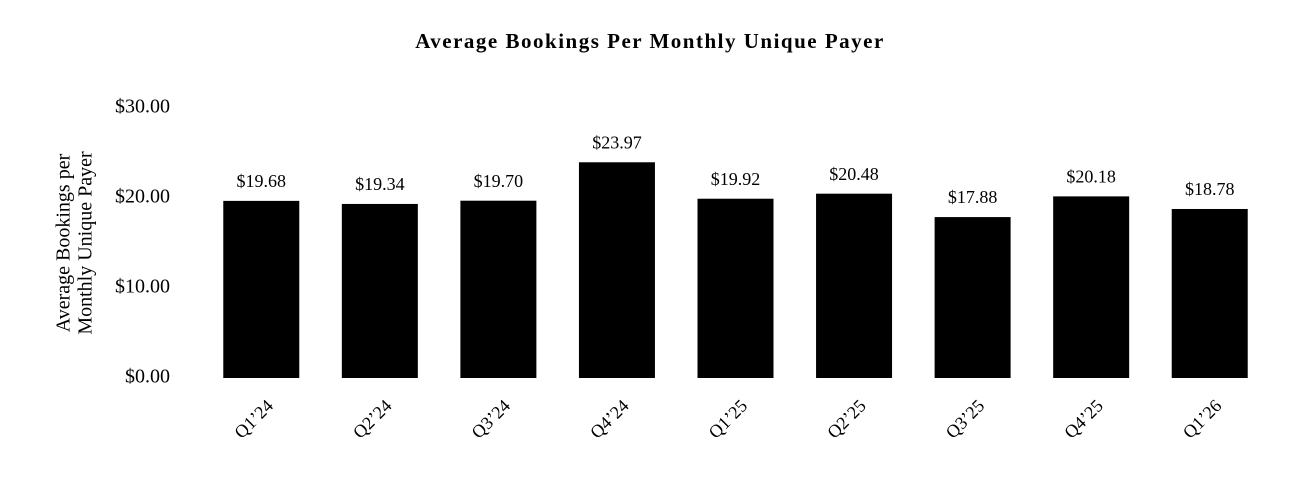 The image size is (1300, 480). I want to click on y-tick-label: $20.00, so click(142, 197).